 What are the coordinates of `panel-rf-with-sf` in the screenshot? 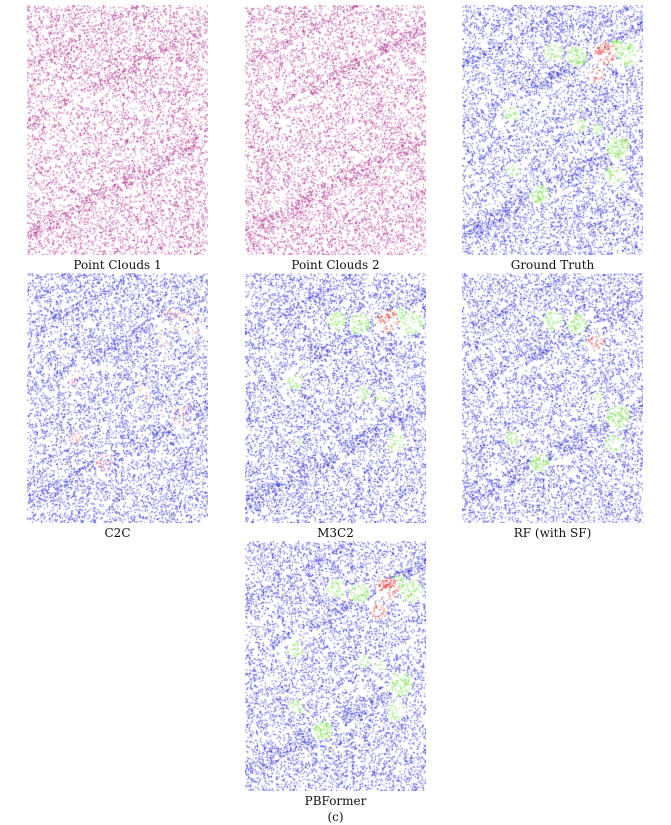 It's located at (552, 398).